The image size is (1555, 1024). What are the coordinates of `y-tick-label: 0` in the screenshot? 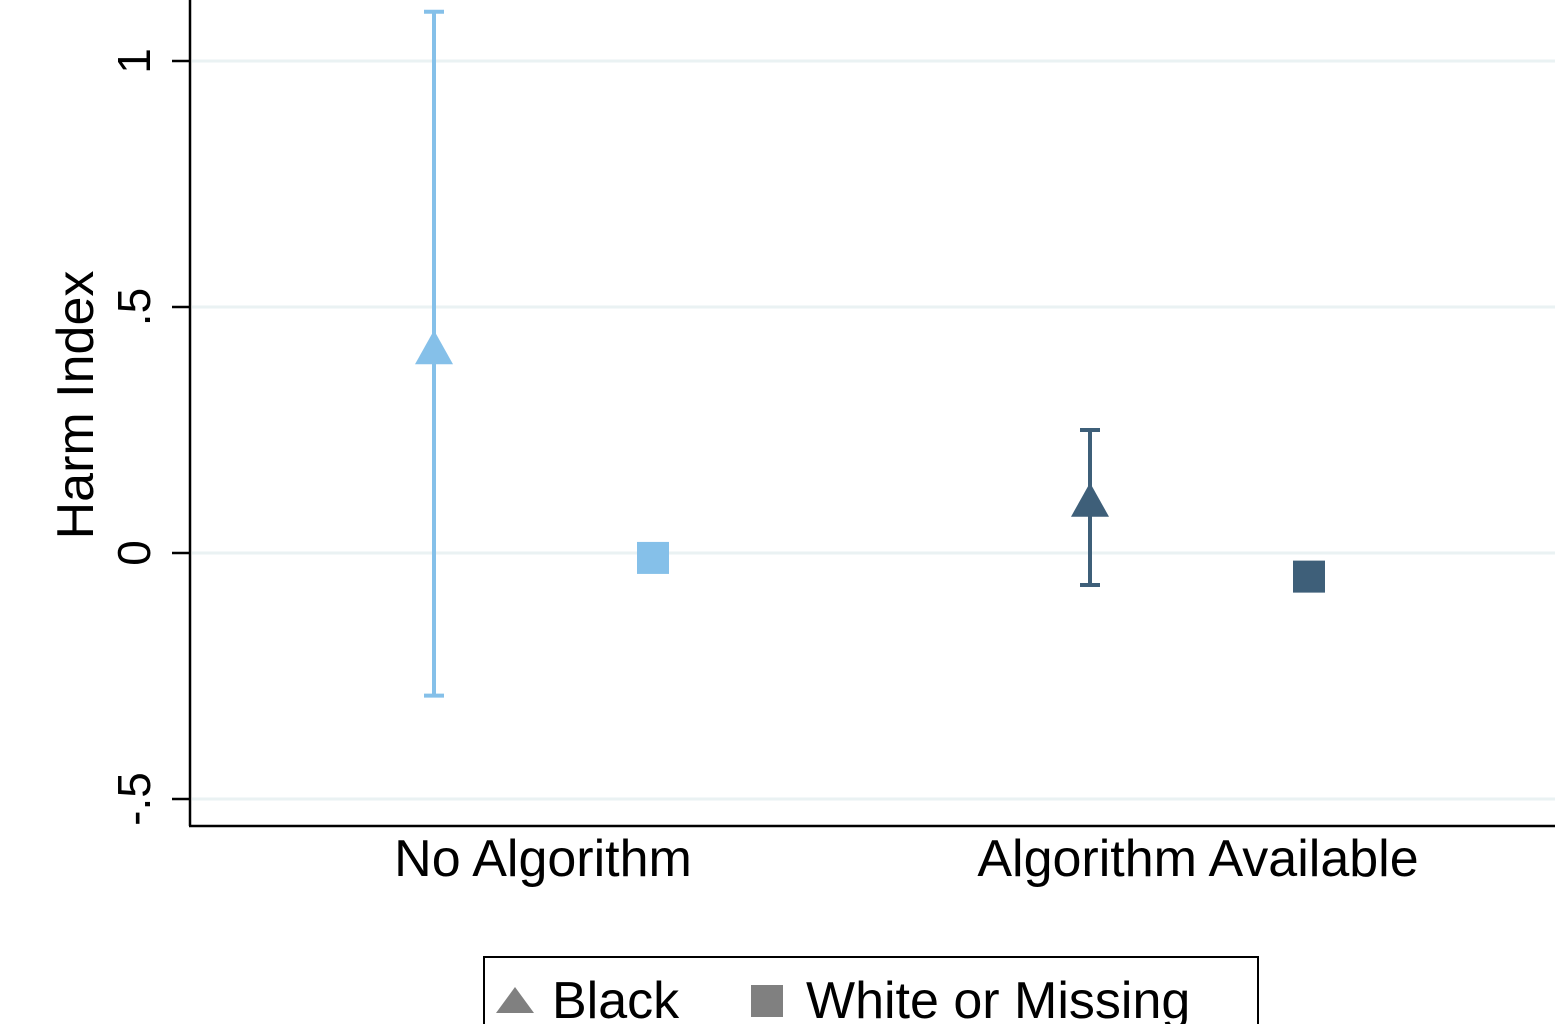 It's located at (134, 553).